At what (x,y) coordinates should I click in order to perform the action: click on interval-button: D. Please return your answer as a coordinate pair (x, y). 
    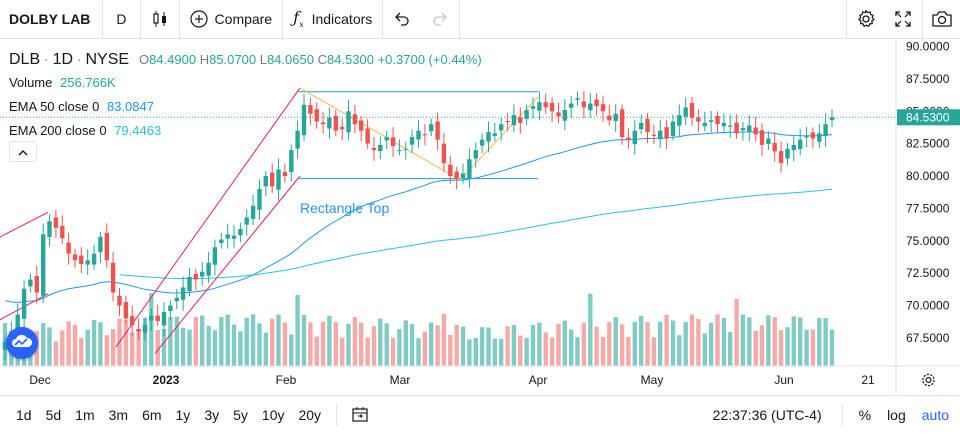
    Looking at the image, I should click on (122, 19).